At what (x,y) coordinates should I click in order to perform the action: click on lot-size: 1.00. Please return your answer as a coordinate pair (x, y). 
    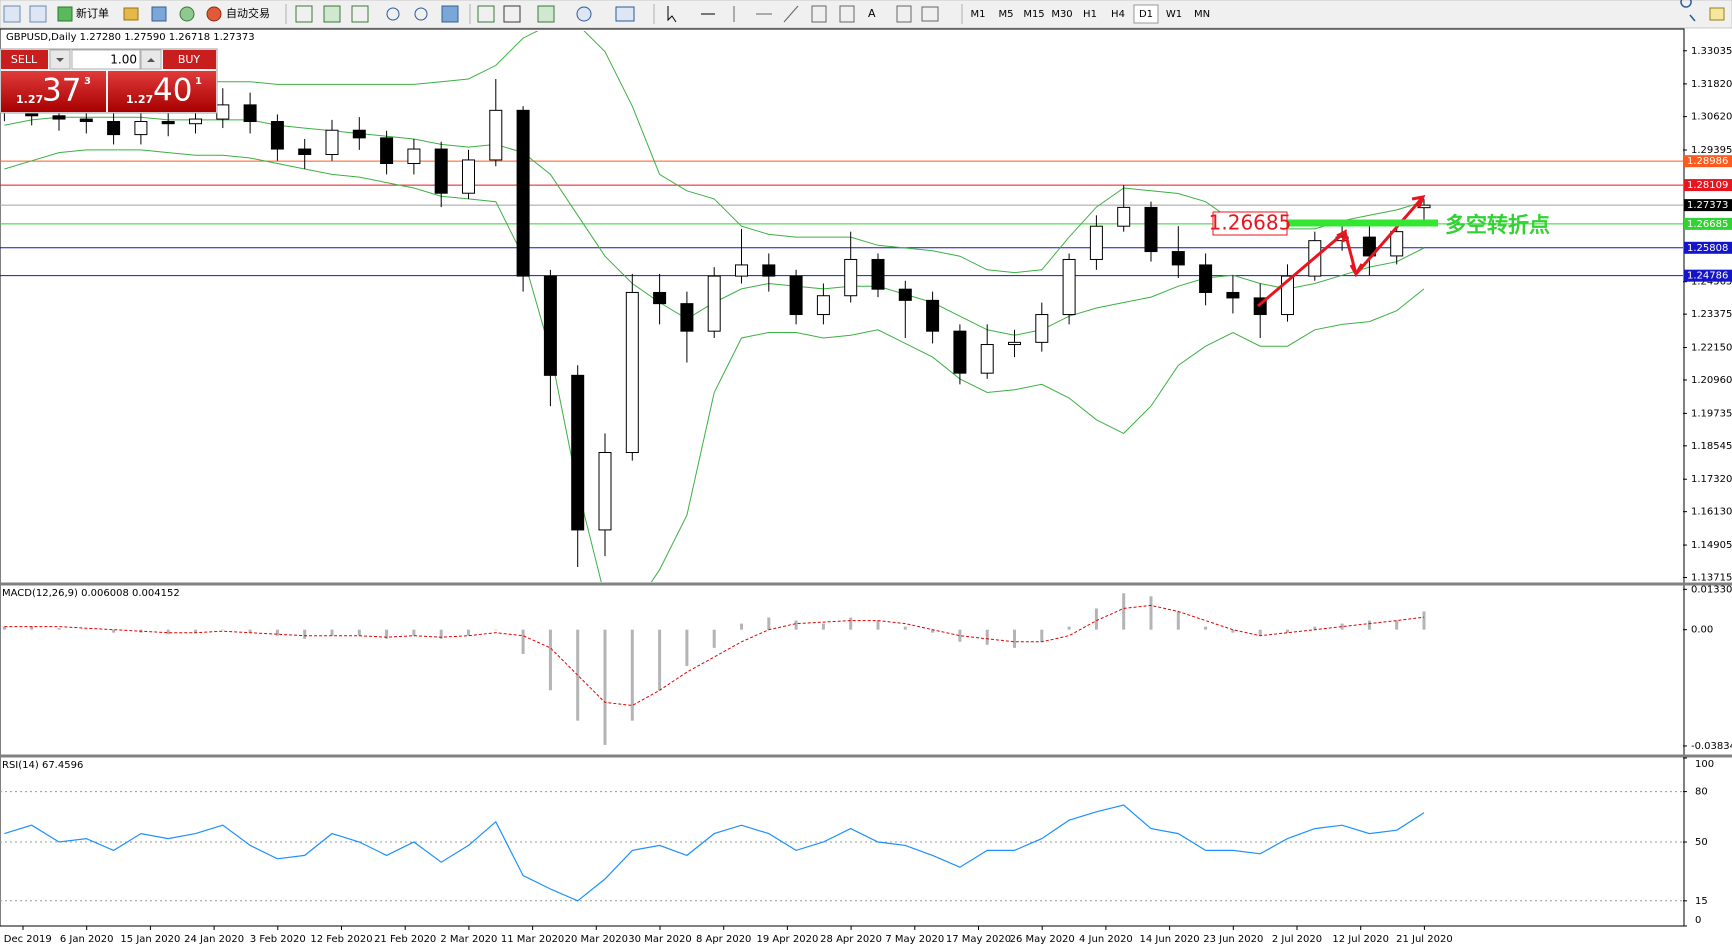
    Looking at the image, I should click on (123, 60).